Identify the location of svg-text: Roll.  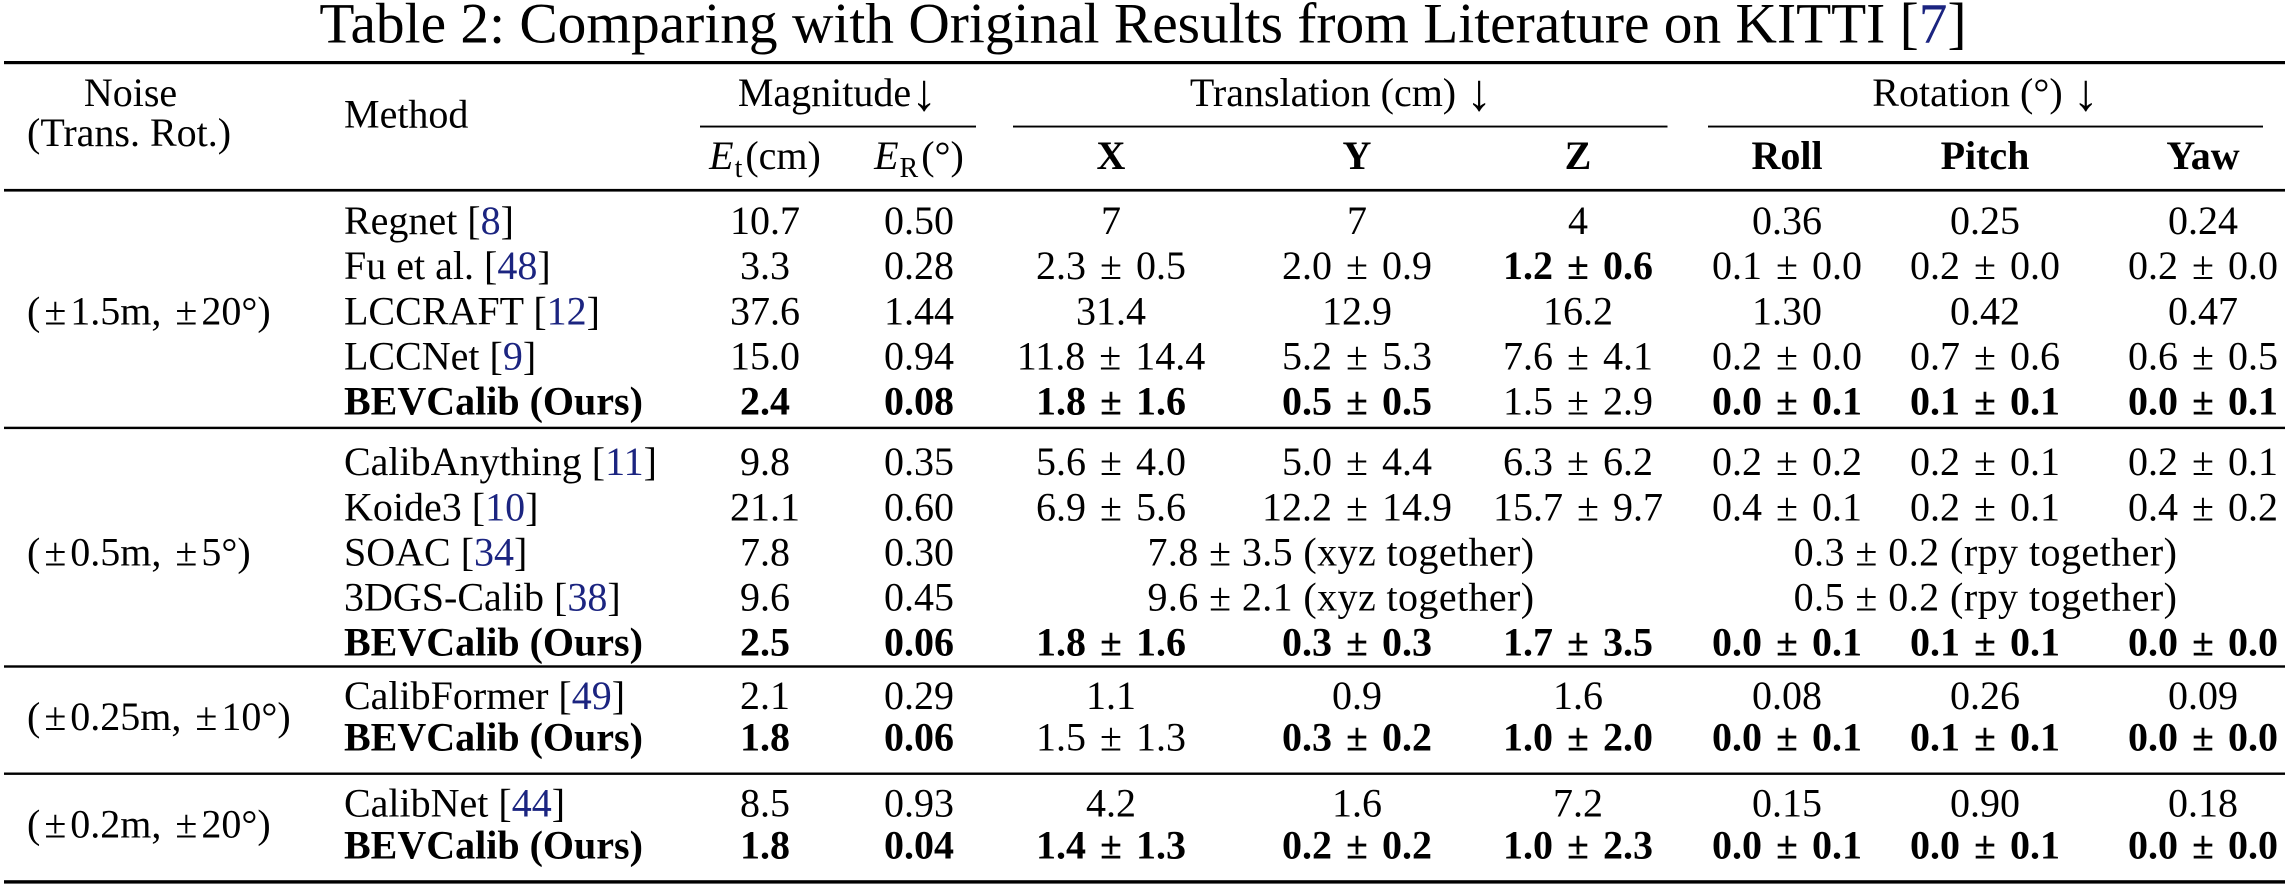
(1786, 155).